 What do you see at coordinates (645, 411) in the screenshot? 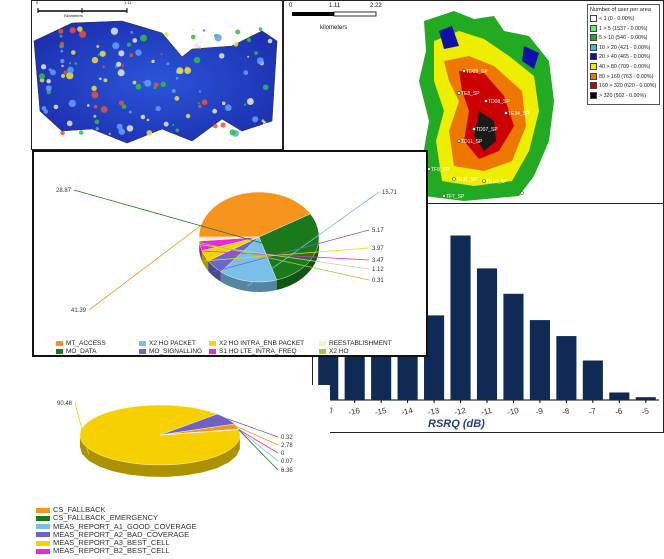
I see `x-tick-label: -5` at bounding box center [645, 411].